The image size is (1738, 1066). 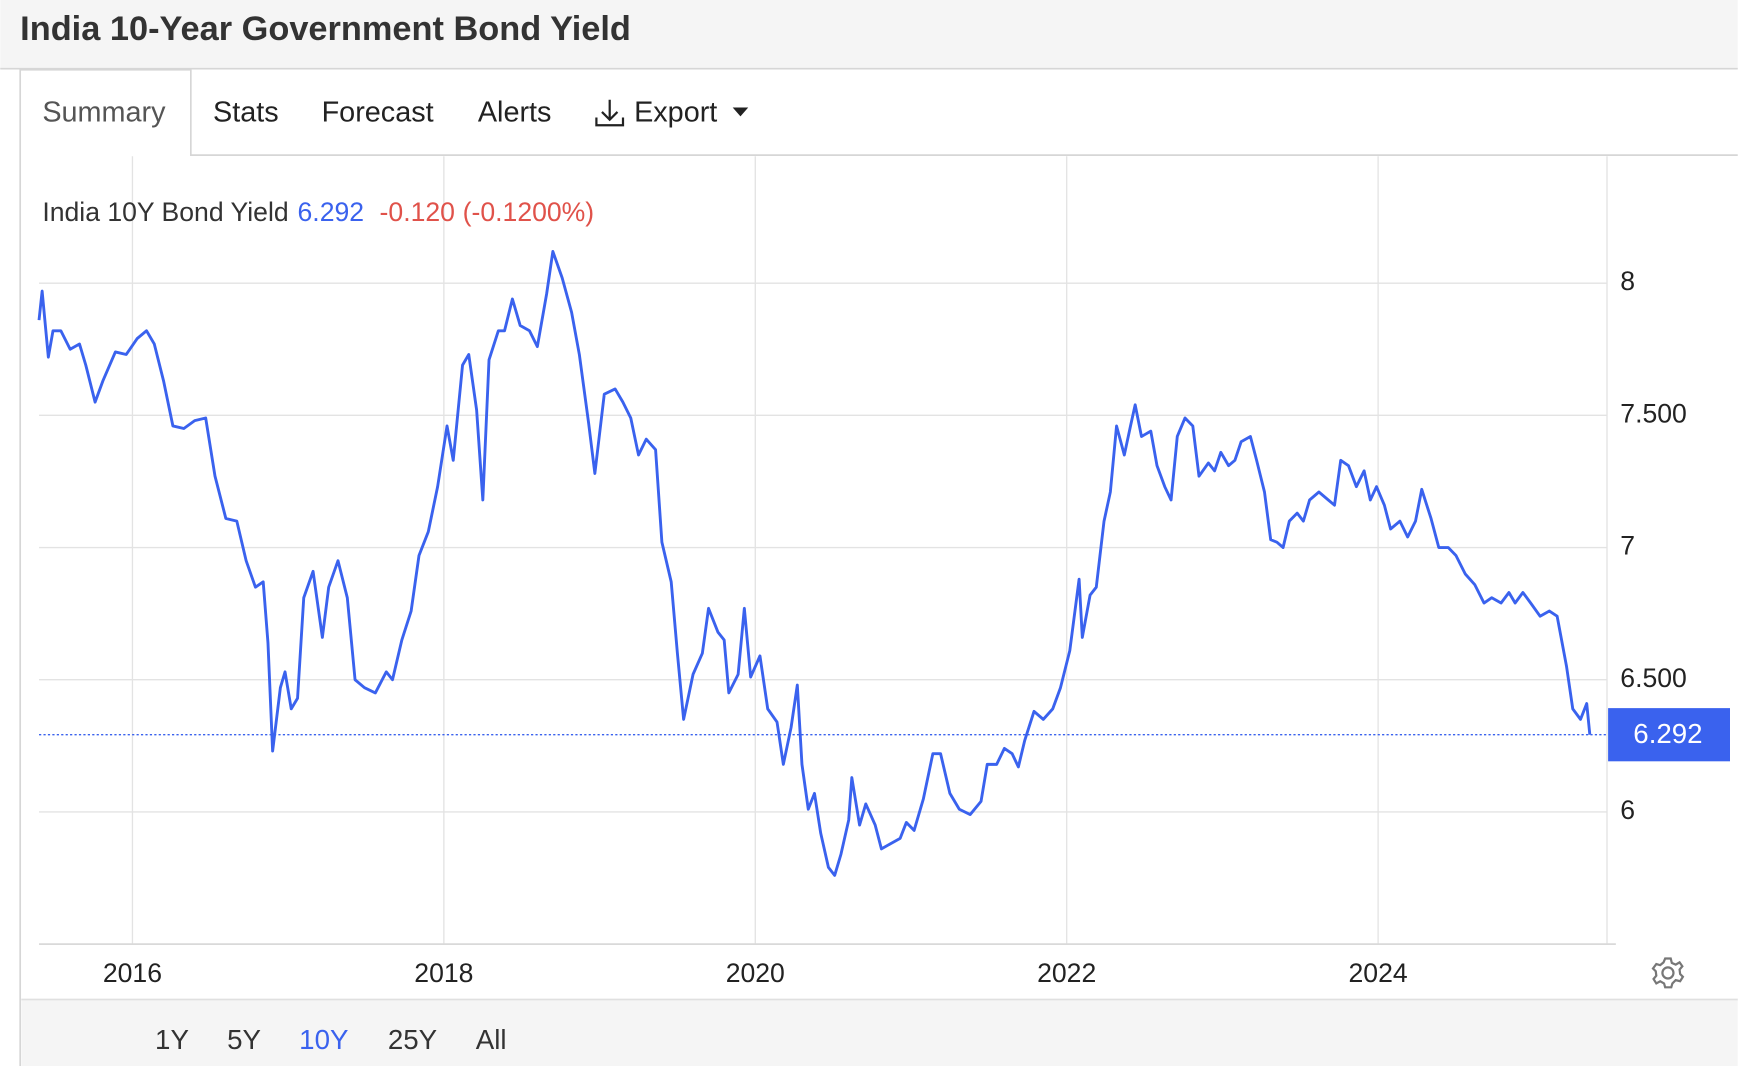 What do you see at coordinates (755, 973) in the screenshot?
I see `x-tick-label: 2020` at bounding box center [755, 973].